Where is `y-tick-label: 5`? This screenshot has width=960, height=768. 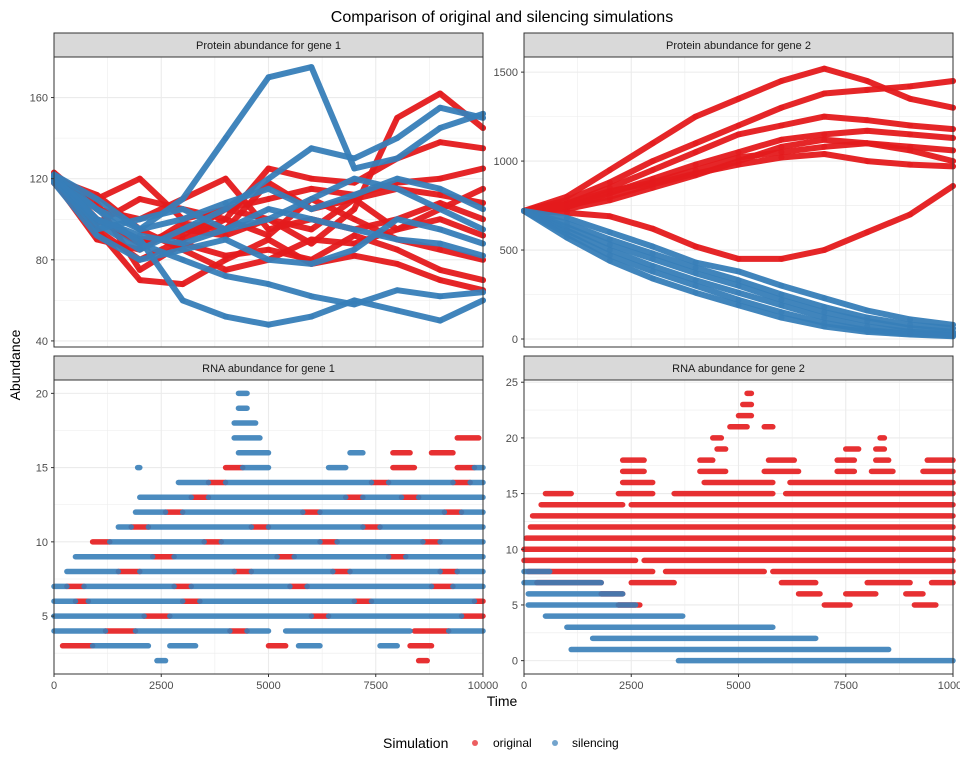
y-tick-label: 5 is located at coordinates (45, 617).